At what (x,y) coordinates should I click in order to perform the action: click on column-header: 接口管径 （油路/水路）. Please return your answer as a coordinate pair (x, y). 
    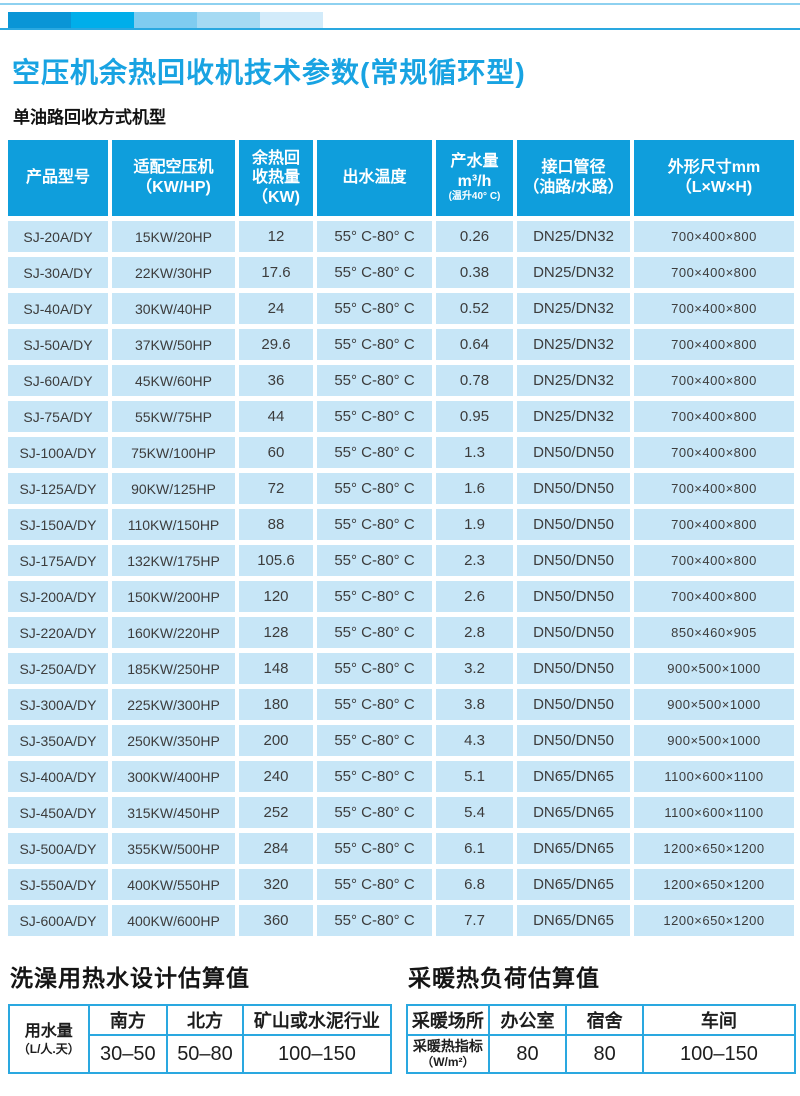
    Looking at the image, I should click on (573, 178).